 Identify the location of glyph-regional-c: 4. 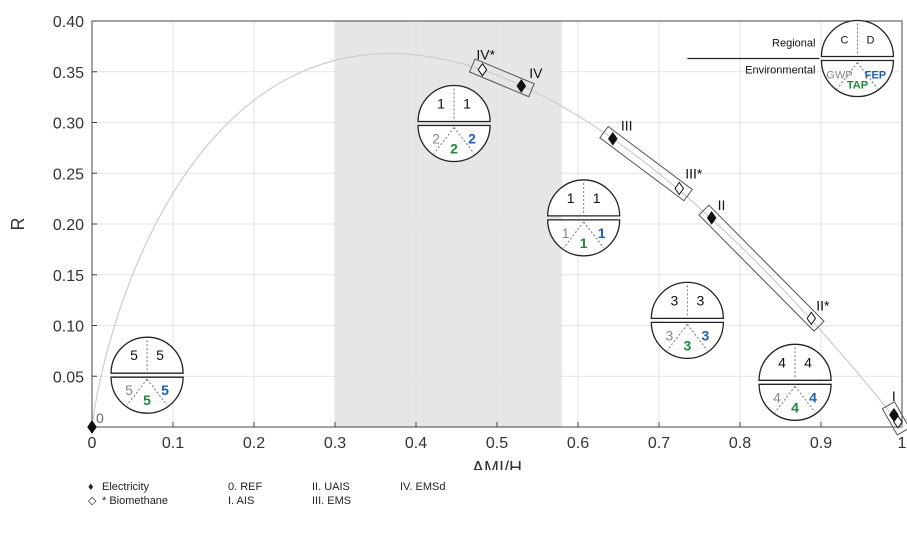
(782, 362).